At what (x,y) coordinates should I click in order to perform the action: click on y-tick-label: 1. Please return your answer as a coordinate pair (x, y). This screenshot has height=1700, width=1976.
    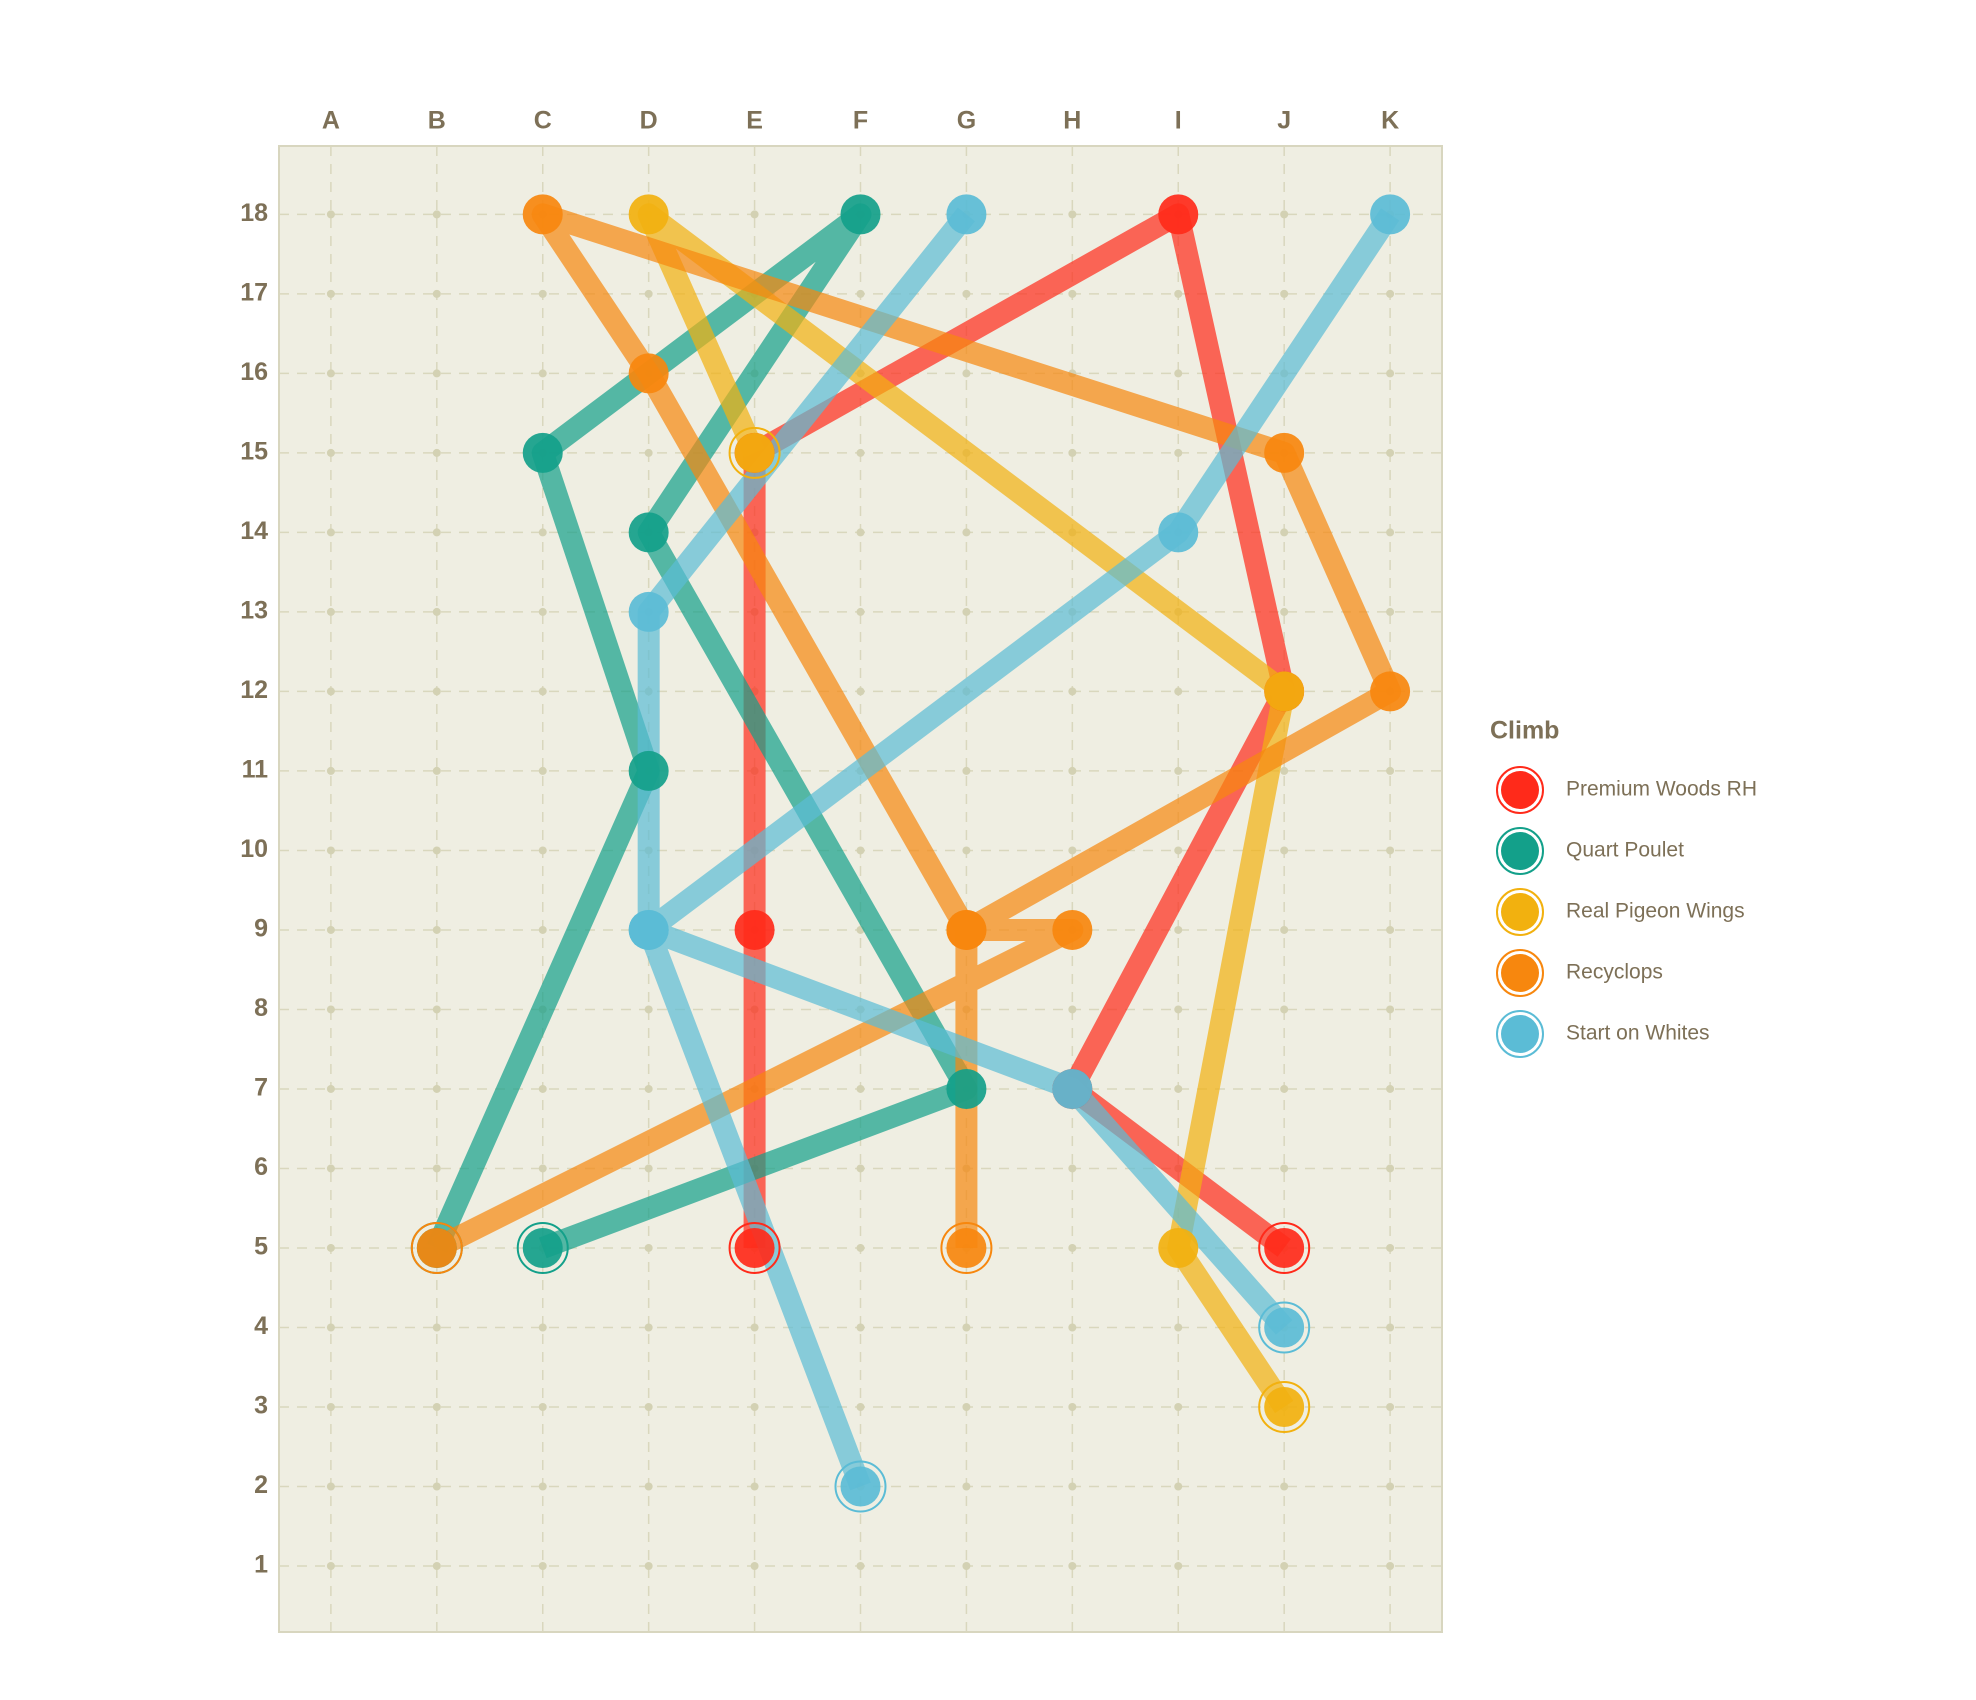
    Looking at the image, I should click on (261, 1565).